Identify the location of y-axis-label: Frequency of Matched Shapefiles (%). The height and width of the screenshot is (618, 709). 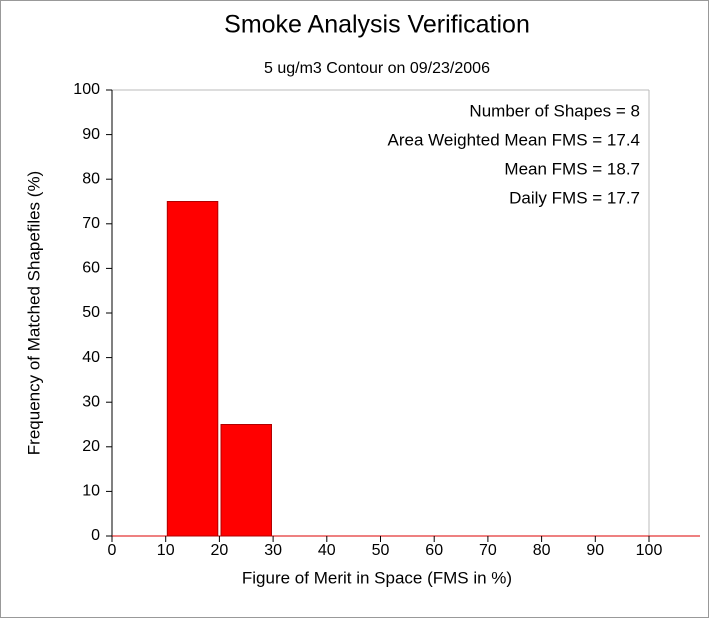
(33, 313).